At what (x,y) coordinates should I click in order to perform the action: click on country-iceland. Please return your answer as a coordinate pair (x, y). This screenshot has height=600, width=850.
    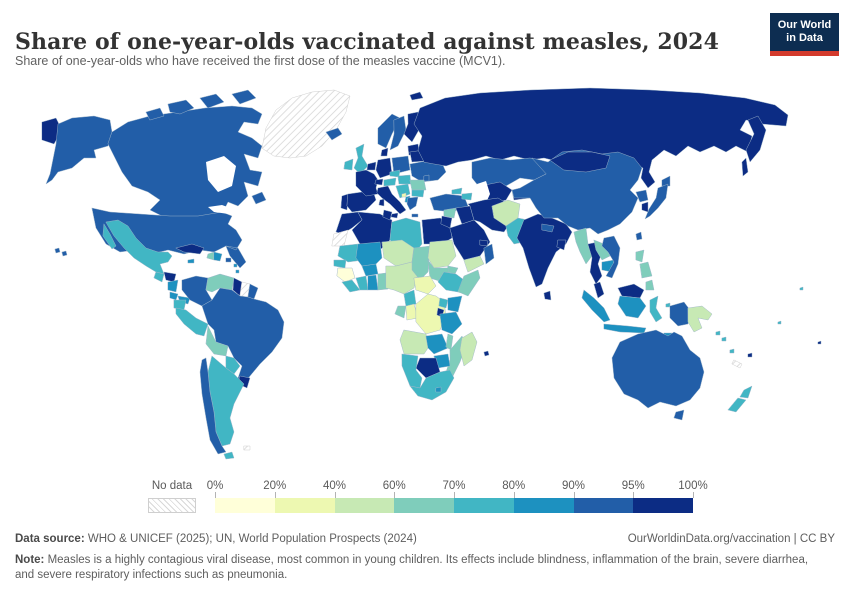
    Looking at the image, I should click on (334, 134).